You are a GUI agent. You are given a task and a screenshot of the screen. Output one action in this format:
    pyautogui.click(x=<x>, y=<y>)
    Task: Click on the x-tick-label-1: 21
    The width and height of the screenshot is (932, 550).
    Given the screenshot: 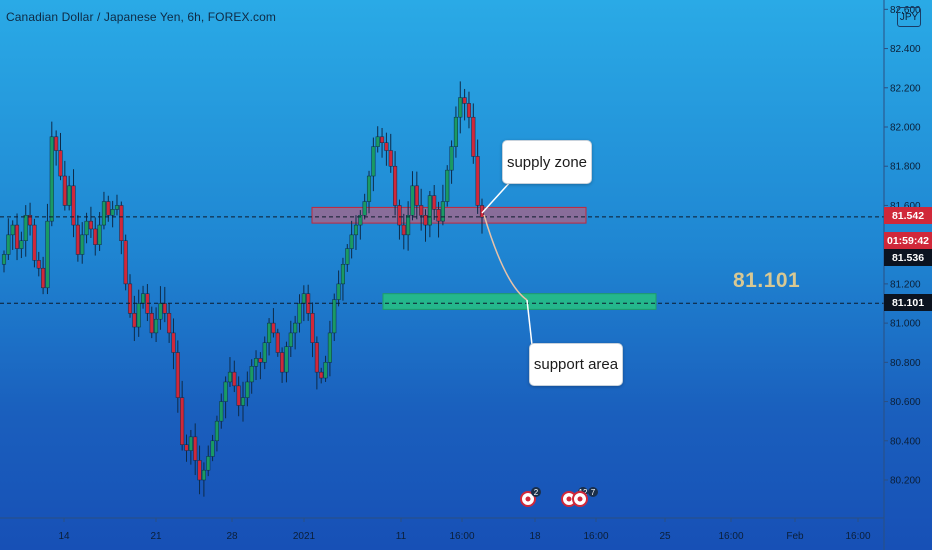 What is the action you would take?
    pyautogui.click(x=156, y=536)
    